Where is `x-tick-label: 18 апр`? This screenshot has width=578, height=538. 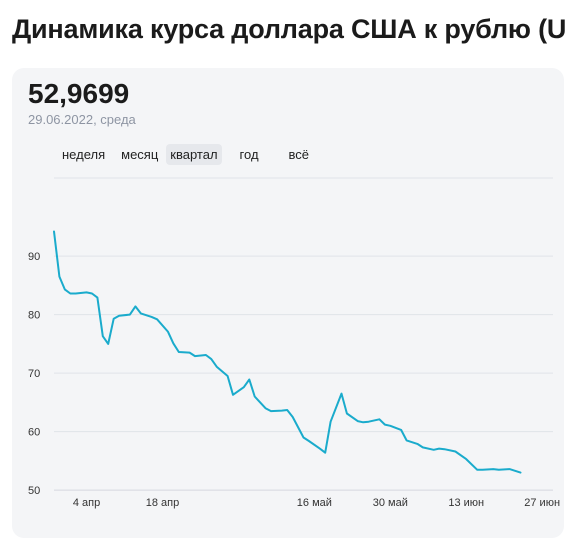 x-tick-label: 18 апр is located at coordinates (162, 503).